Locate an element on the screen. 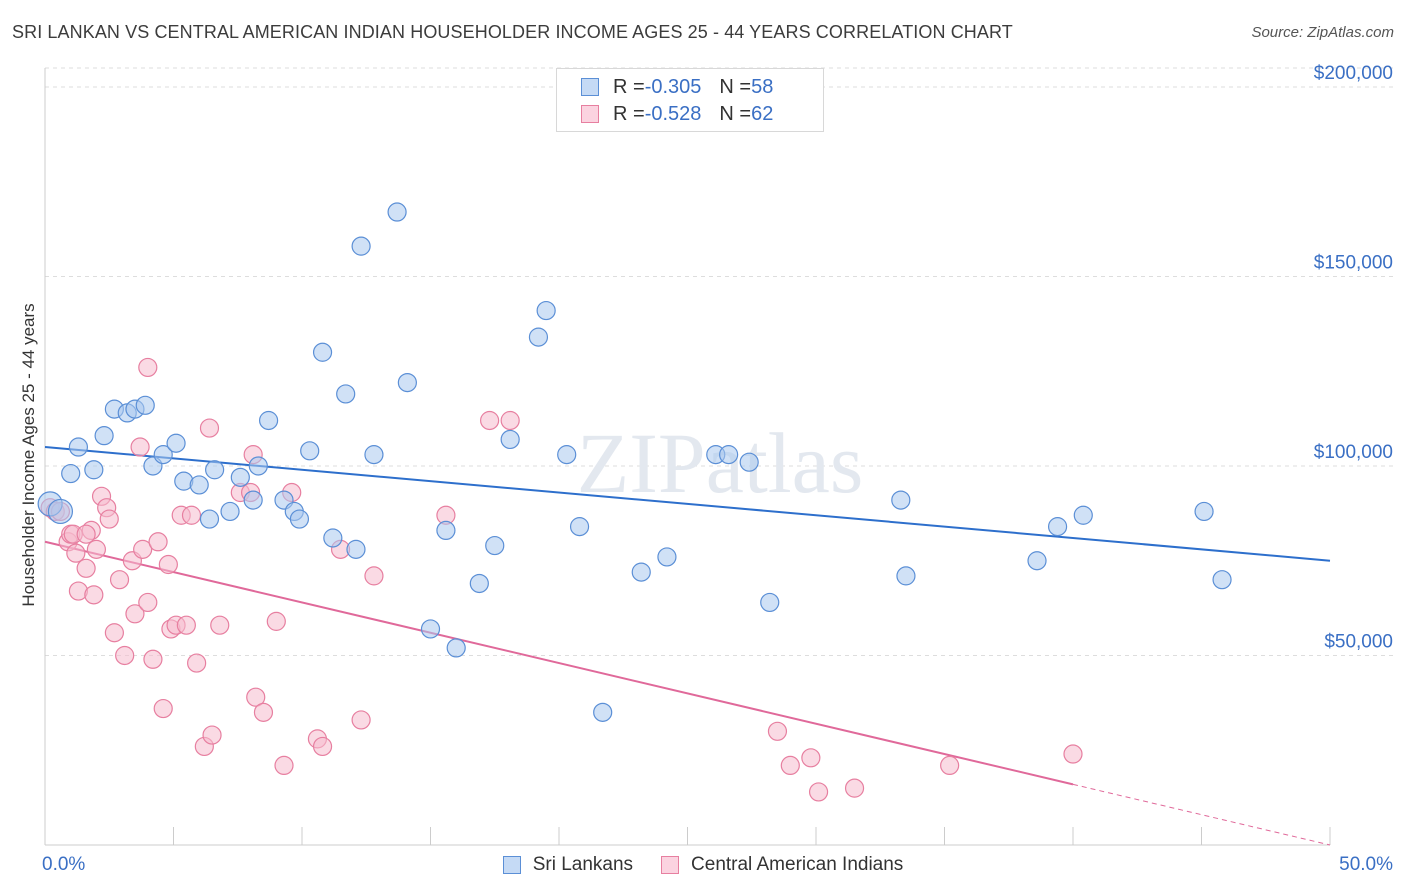  legend-label: Central American Indians is located at coordinates (797, 864).